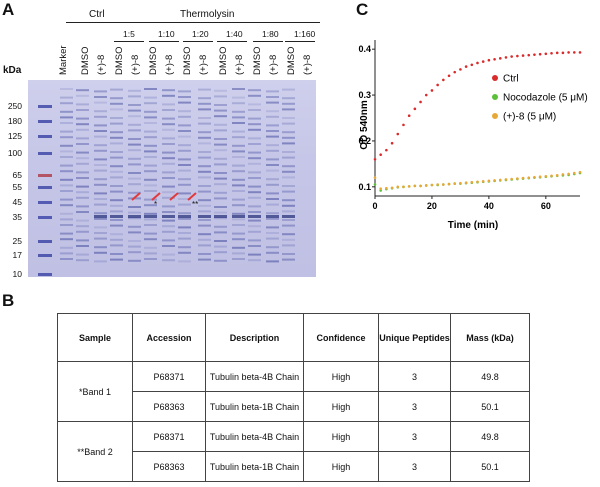 The height and width of the screenshot is (487, 600). I want to click on lane-label: (+)-8, so click(273, 64).